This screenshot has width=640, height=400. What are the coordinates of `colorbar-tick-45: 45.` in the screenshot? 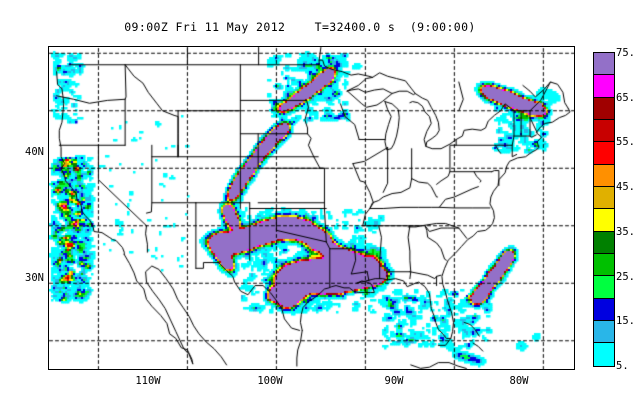 It's located at (625, 187).